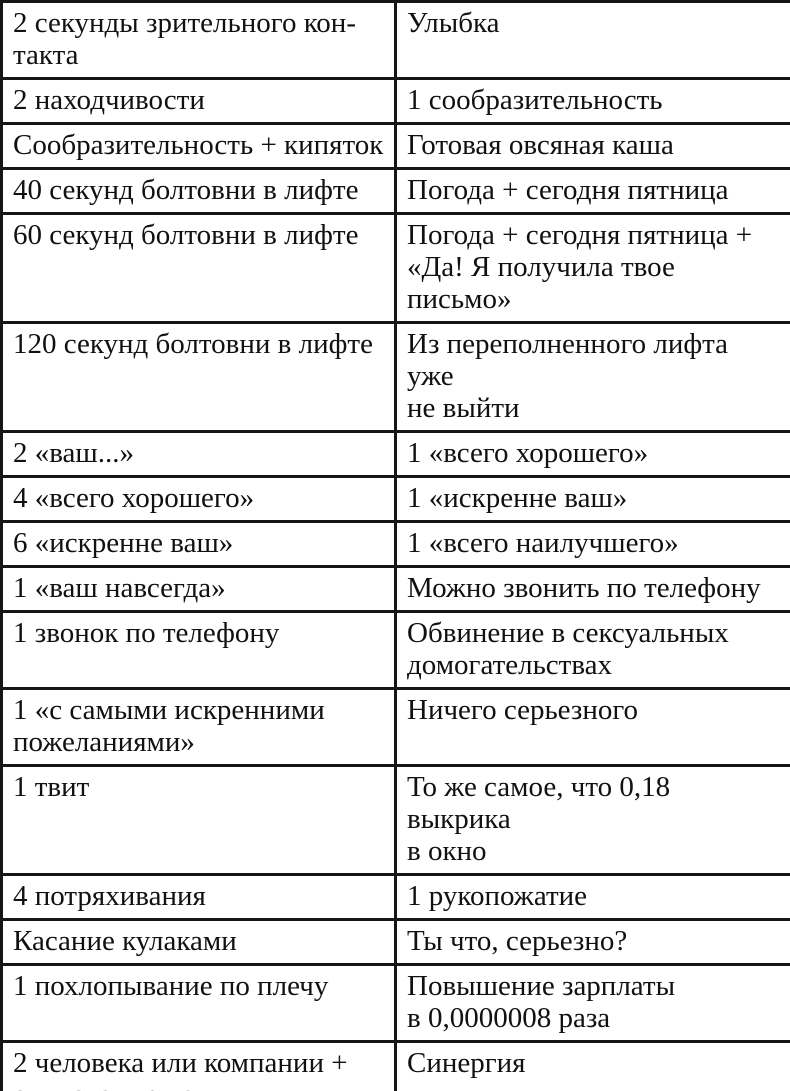  What do you see at coordinates (592, 1065) in the screenshot?
I see `right-cell: Синергия` at bounding box center [592, 1065].